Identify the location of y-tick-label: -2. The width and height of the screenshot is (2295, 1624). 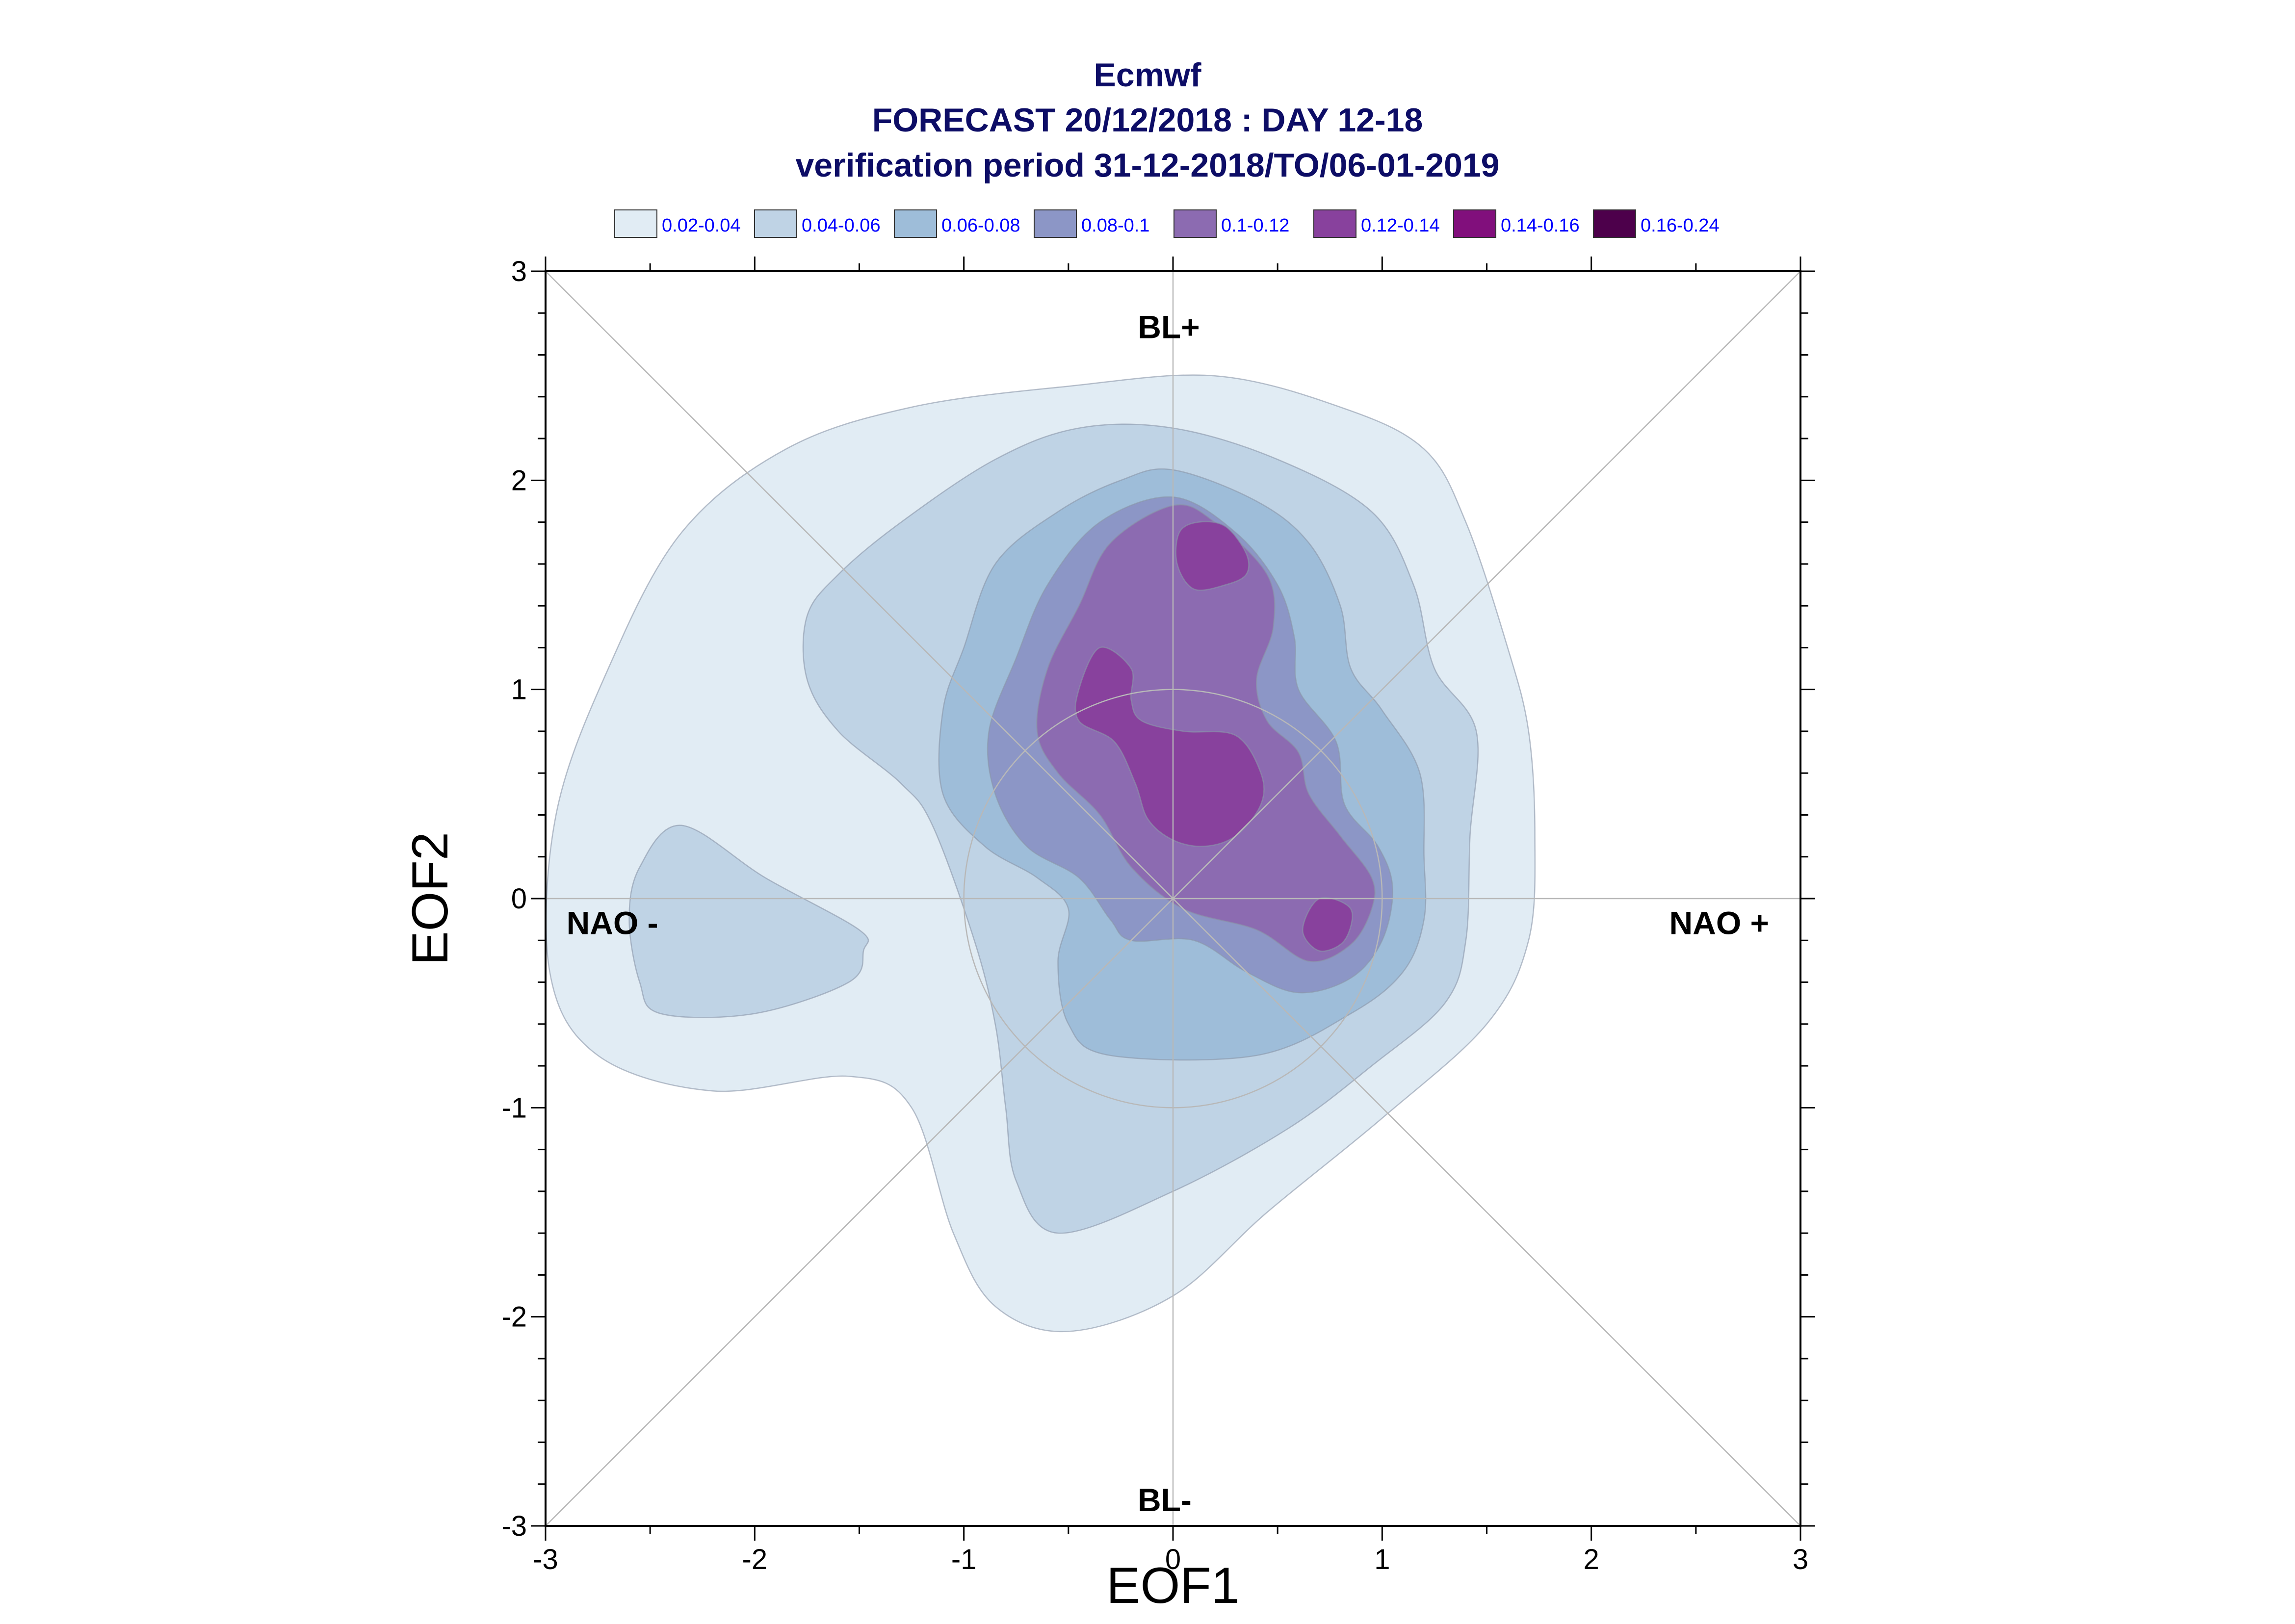
(514, 1317).